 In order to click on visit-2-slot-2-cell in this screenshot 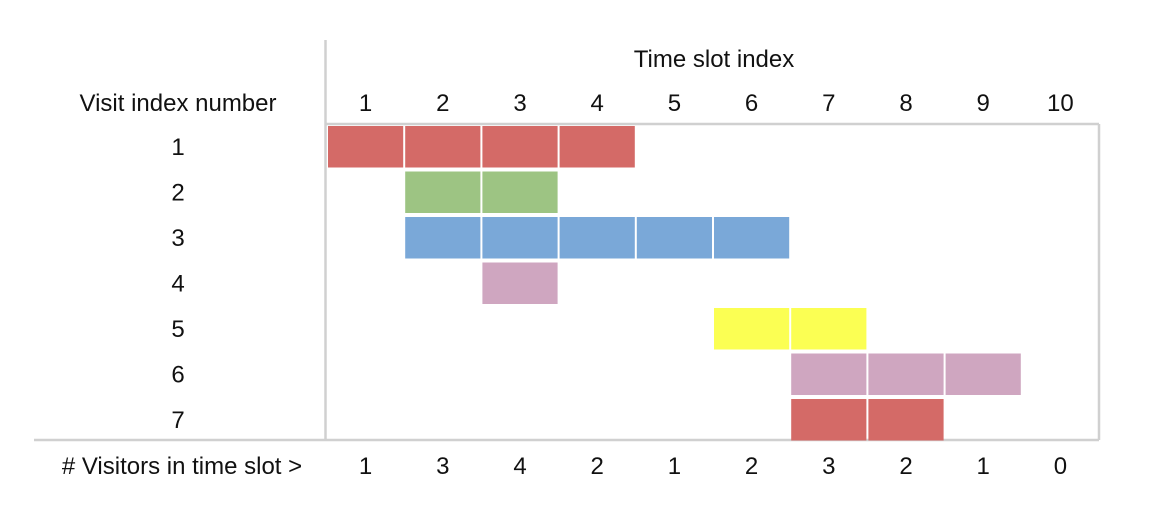, I will do `click(443, 192)`.